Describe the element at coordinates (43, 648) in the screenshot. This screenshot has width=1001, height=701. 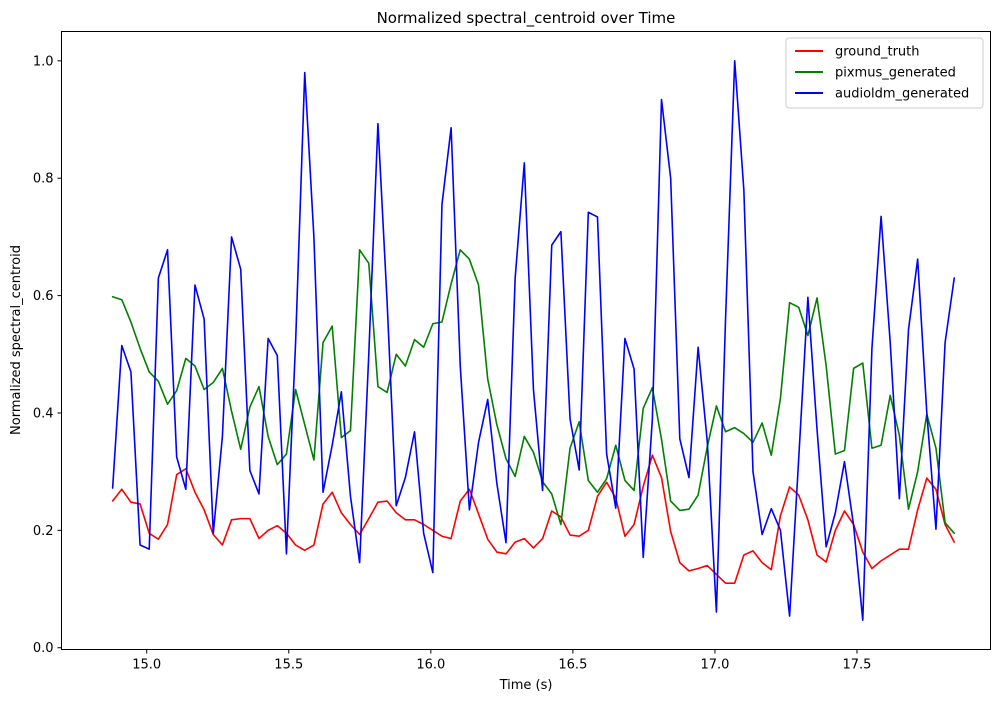
I see `y-tick-label: 0.0` at that location.